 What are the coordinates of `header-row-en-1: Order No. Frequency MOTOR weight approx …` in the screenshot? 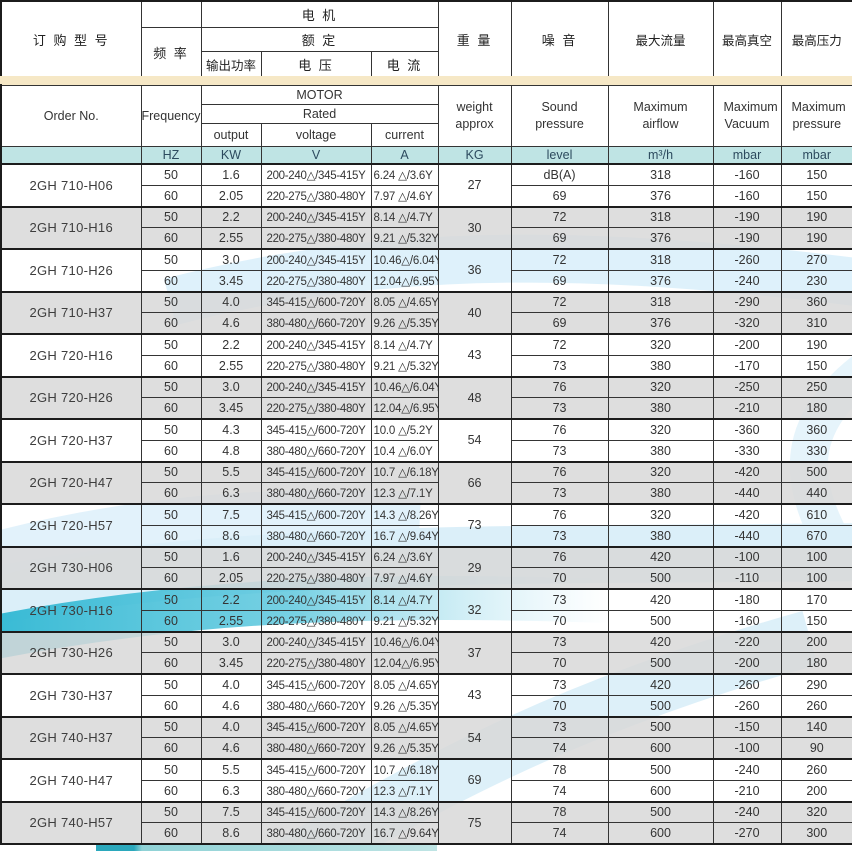 It's located at (426, 115).